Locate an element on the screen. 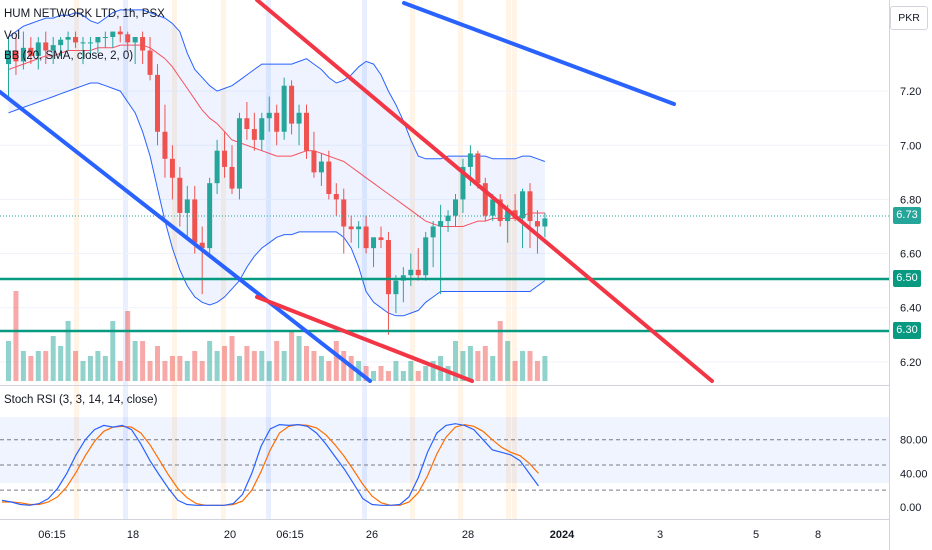  price-tick-label: 6.60 is located at coordinates (910, 255).